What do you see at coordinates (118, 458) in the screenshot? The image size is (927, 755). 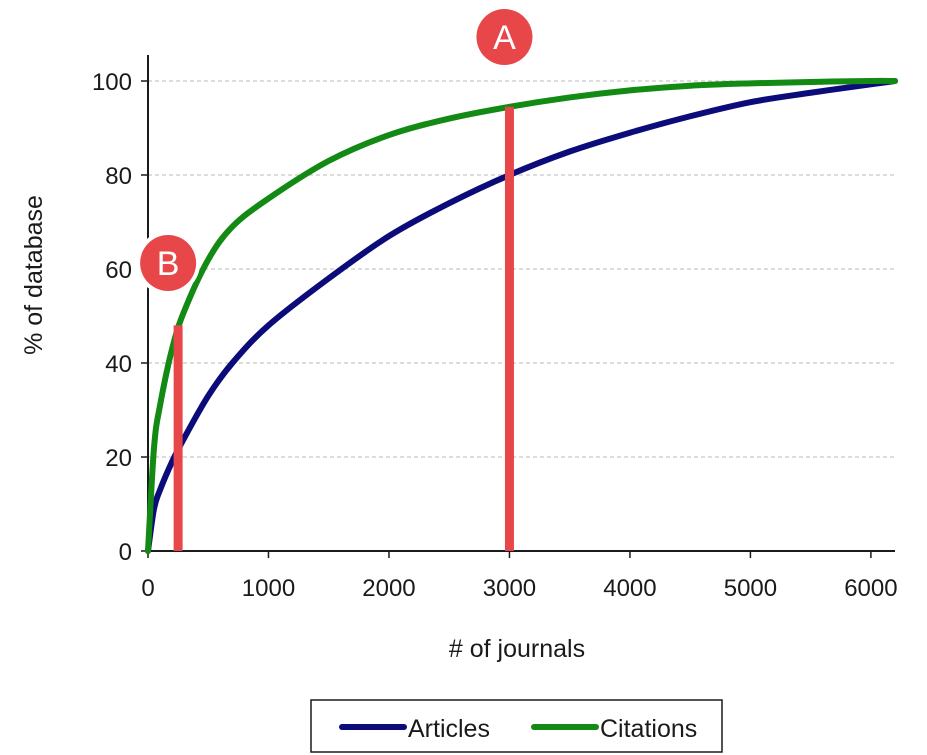 I see `y-tick-label: 20` at bounding box center [118, 458].